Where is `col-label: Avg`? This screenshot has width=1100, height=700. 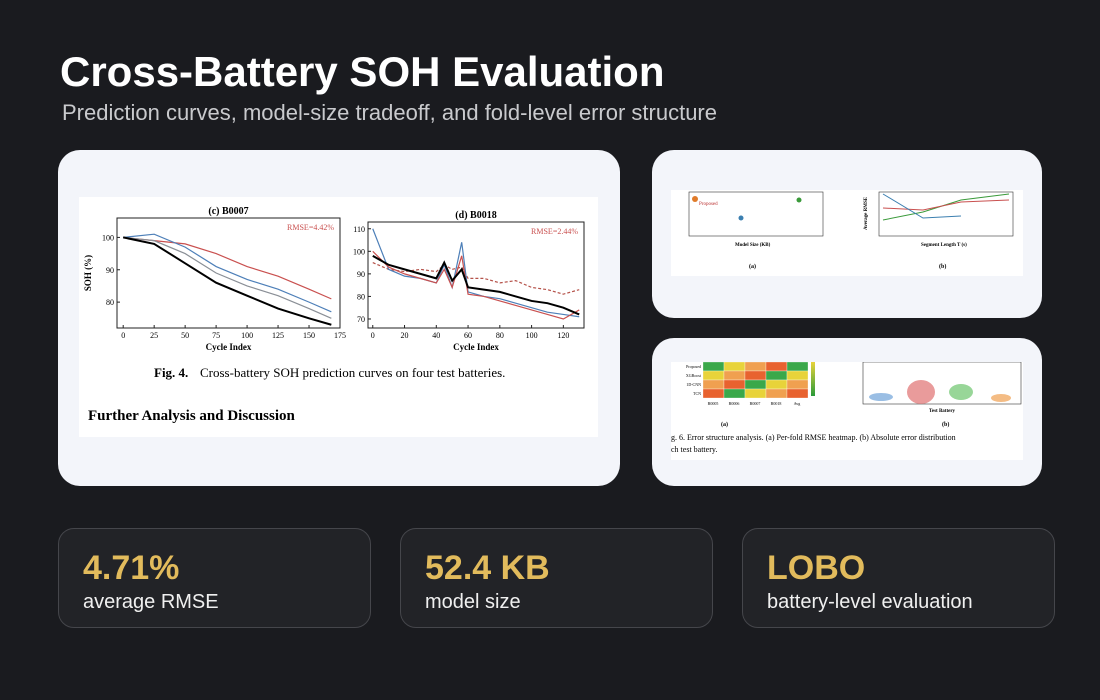 col-label: Avg is located at coordinates (797, 403).